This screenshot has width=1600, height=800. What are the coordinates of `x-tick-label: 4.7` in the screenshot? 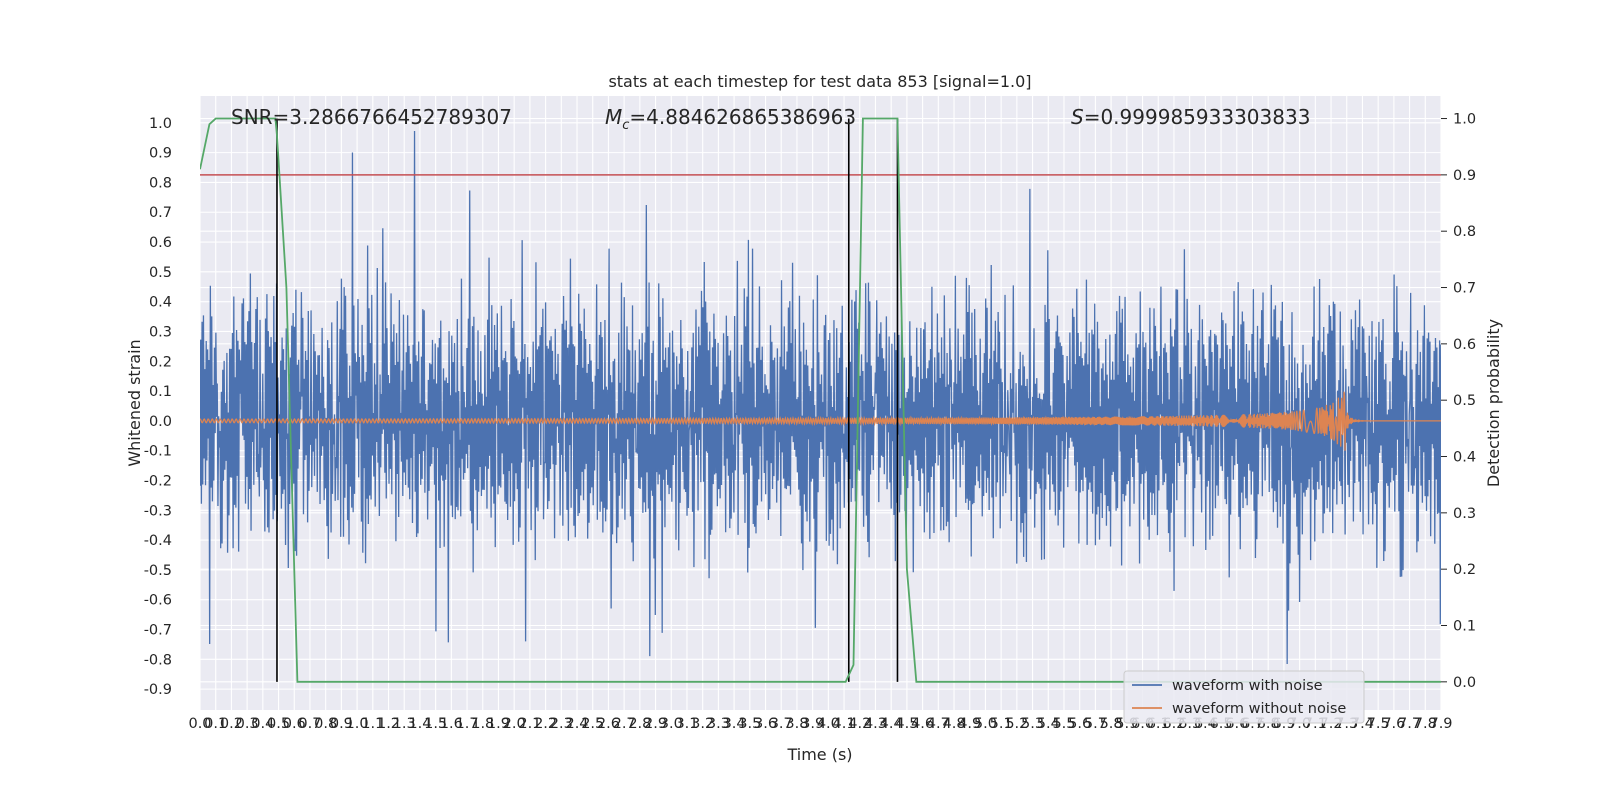 It's located at (938, 724).